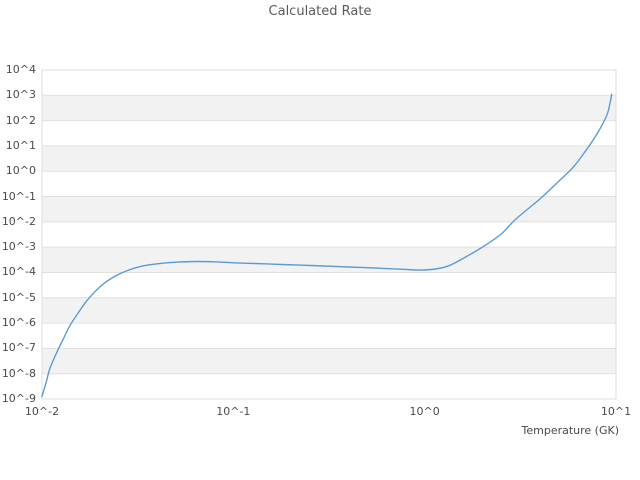 Image resolution: width=640 pixels, height=480 pixels. I want to click on y-tick-label: 10^1, so click(20, 145).